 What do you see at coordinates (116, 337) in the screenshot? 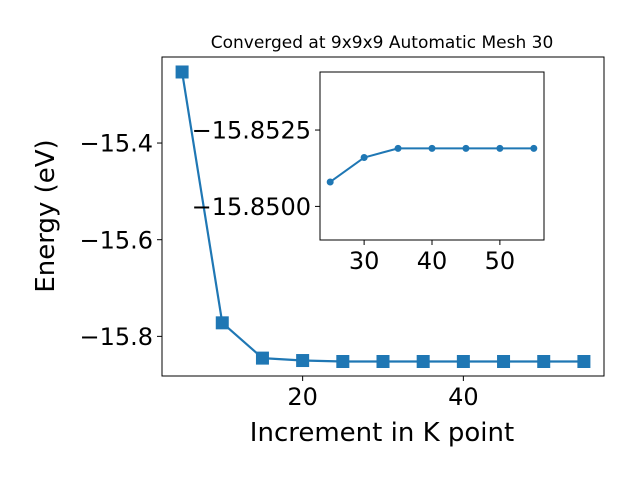
I see `main-y-tick-label: −15.8` at bounding box center [116, 337].